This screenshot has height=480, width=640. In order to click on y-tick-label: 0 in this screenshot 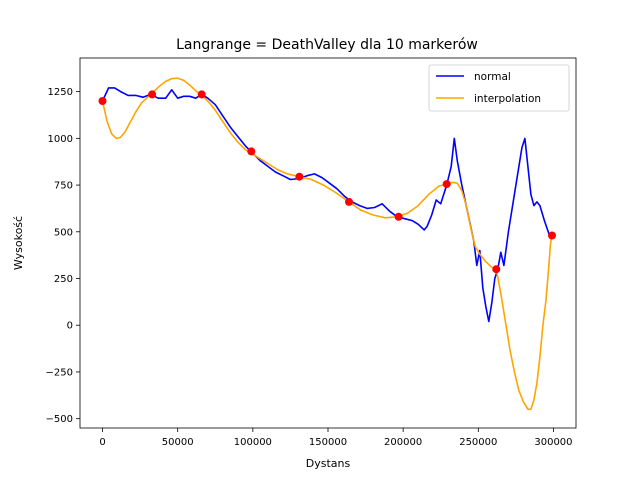, I will do `click(70, 326)`.